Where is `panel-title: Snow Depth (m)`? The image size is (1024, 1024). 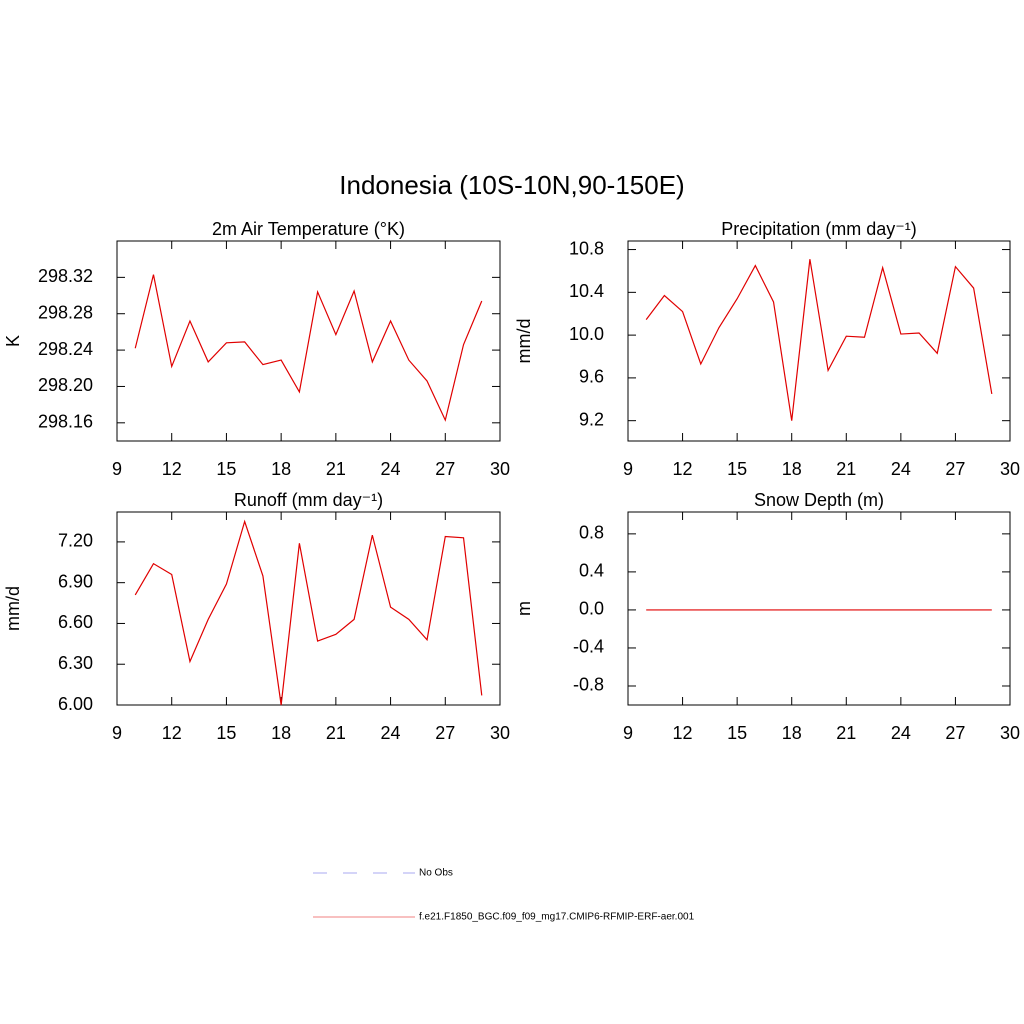 panel-title: Snow Depth (m) is located at coordinates (819, 500).